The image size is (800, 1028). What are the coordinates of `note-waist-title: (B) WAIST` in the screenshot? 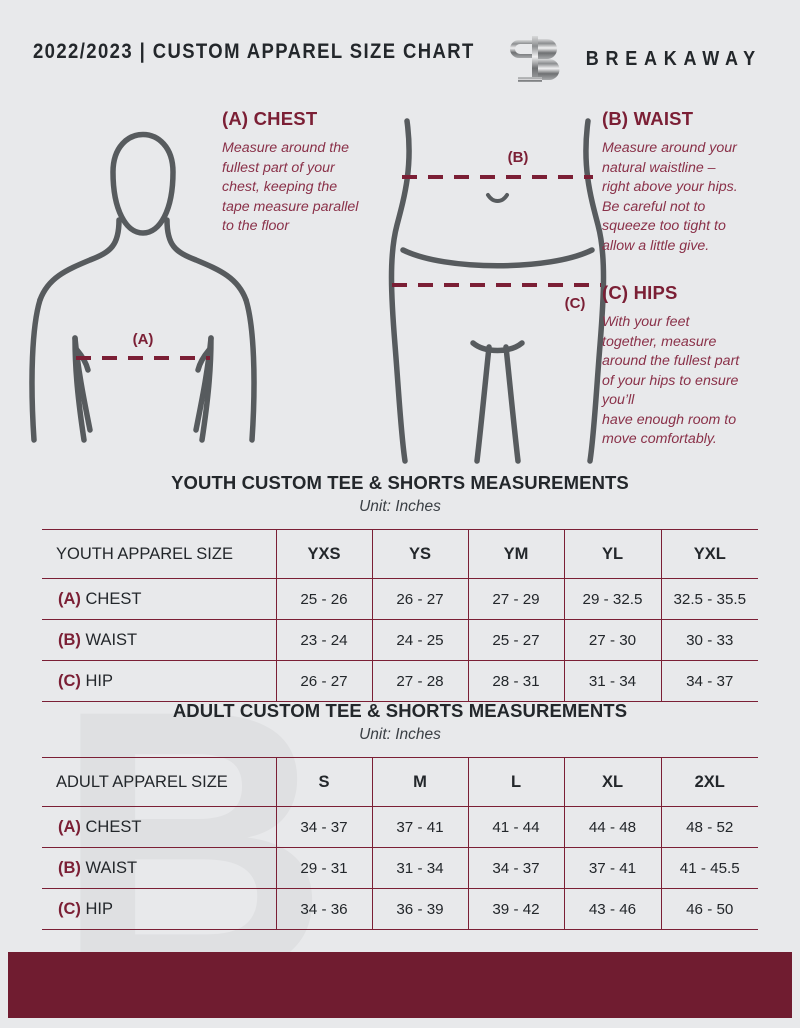 It's located at (648, 118).